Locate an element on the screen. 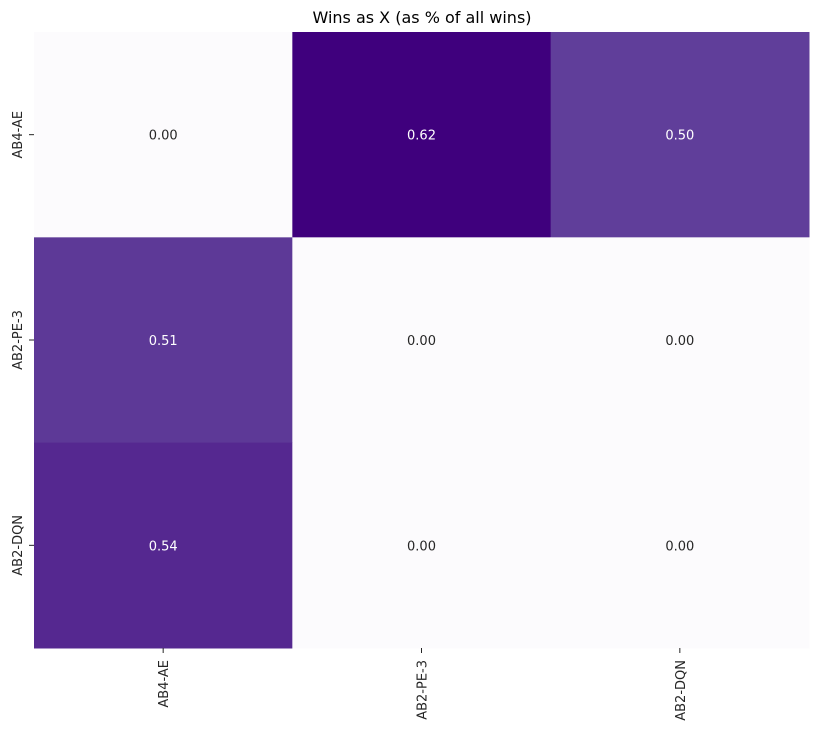  cell-value-label-0-0: 0.00 is located at coordinates (163, 136).